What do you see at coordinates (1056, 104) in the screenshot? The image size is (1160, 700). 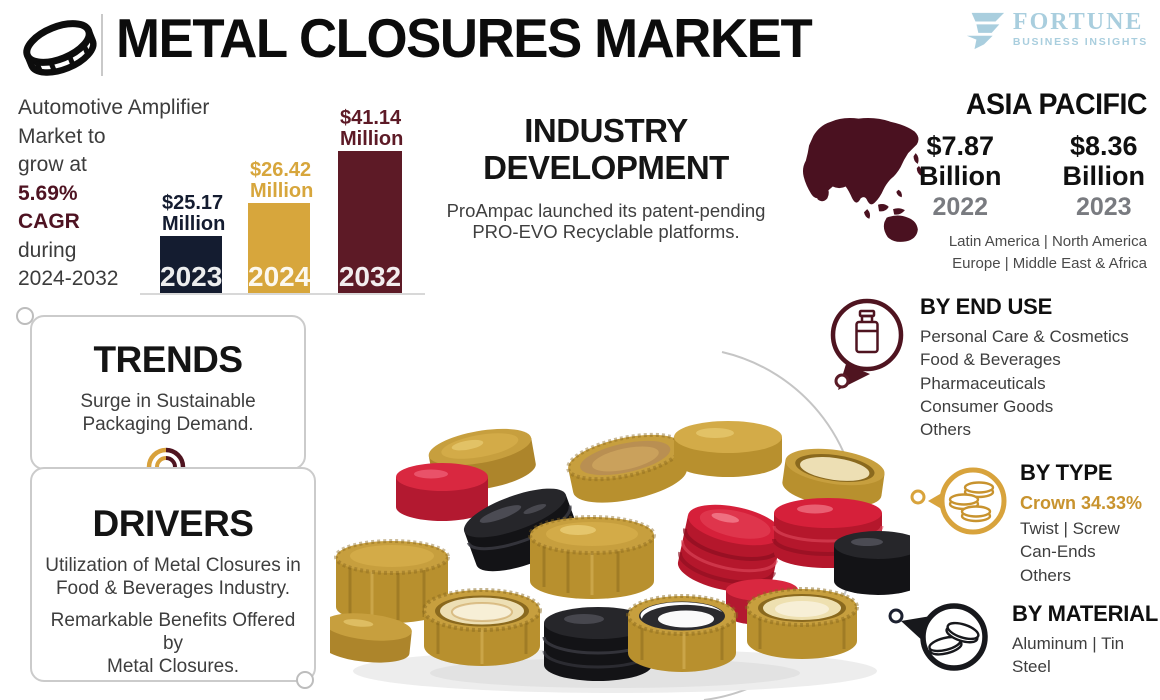 I see `asia-pacific-heading: ASIA PACIFIC` at bounding box center [1056, 104].